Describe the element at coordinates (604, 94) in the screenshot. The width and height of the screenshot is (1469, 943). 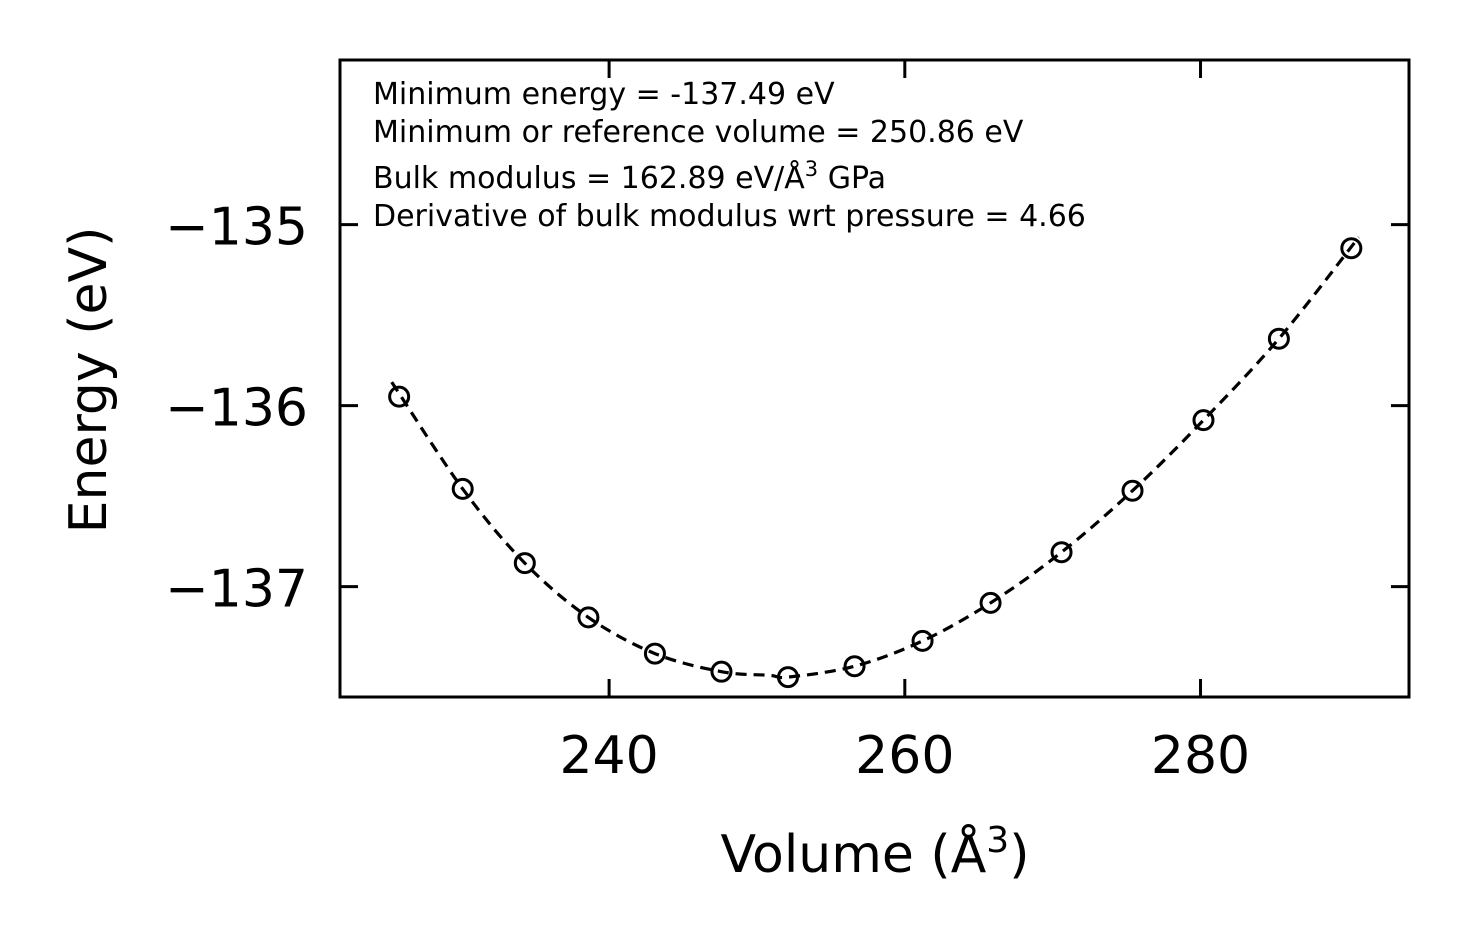
I see `annotation-min-energy: Minimum energy = -137.49 eV` at that location.